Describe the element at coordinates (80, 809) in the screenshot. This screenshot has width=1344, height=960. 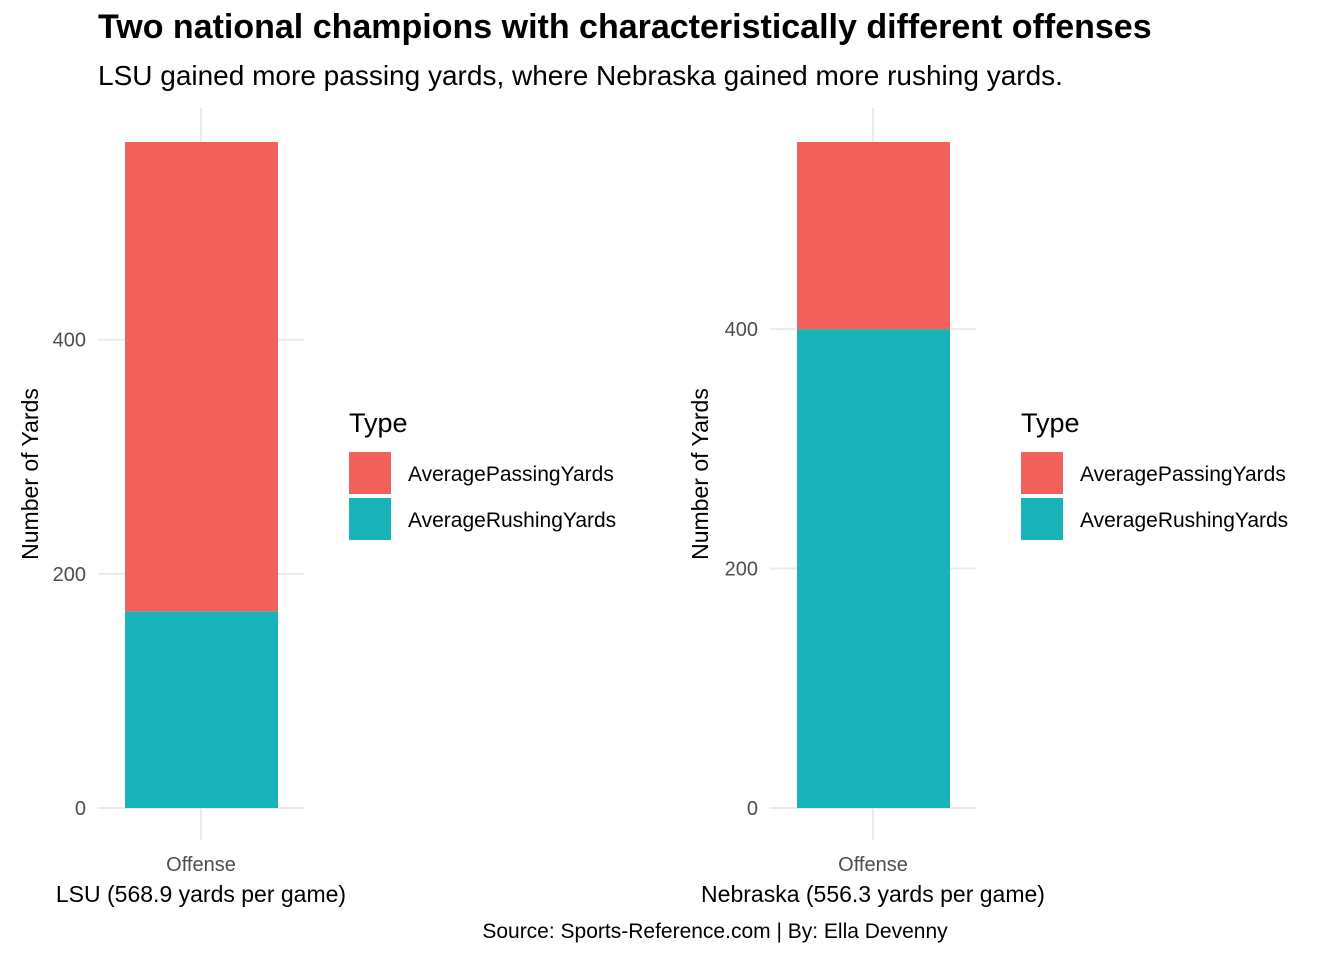
I see `panel-1-y-tick-label: 0` at that location.